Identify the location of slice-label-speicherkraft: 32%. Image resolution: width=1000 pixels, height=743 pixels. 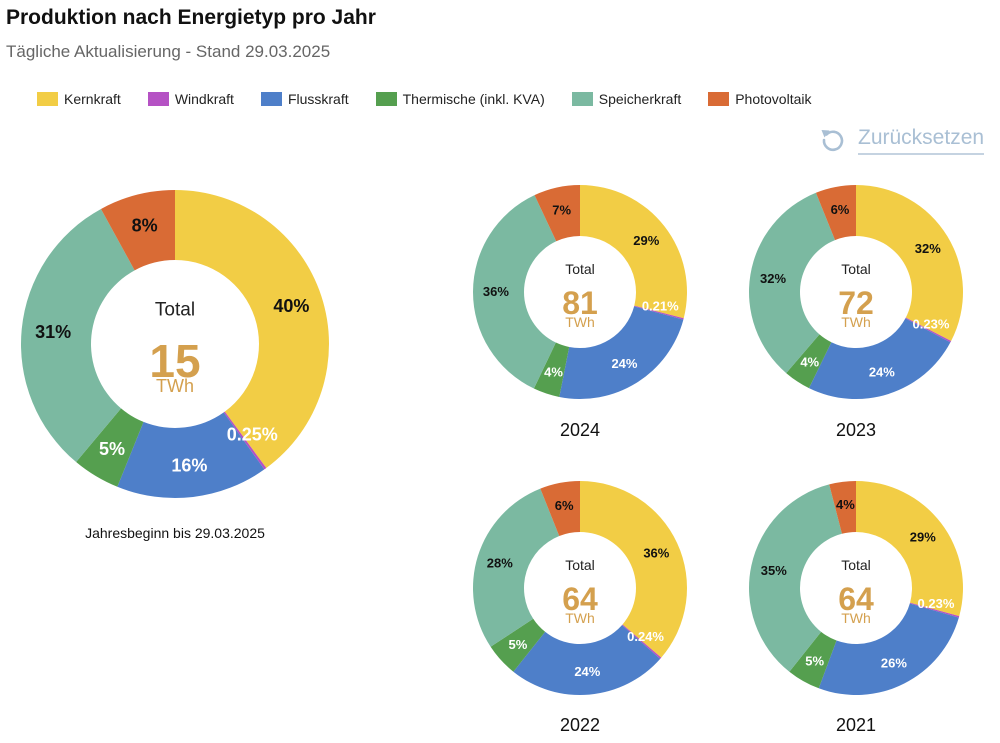
(773, 278).